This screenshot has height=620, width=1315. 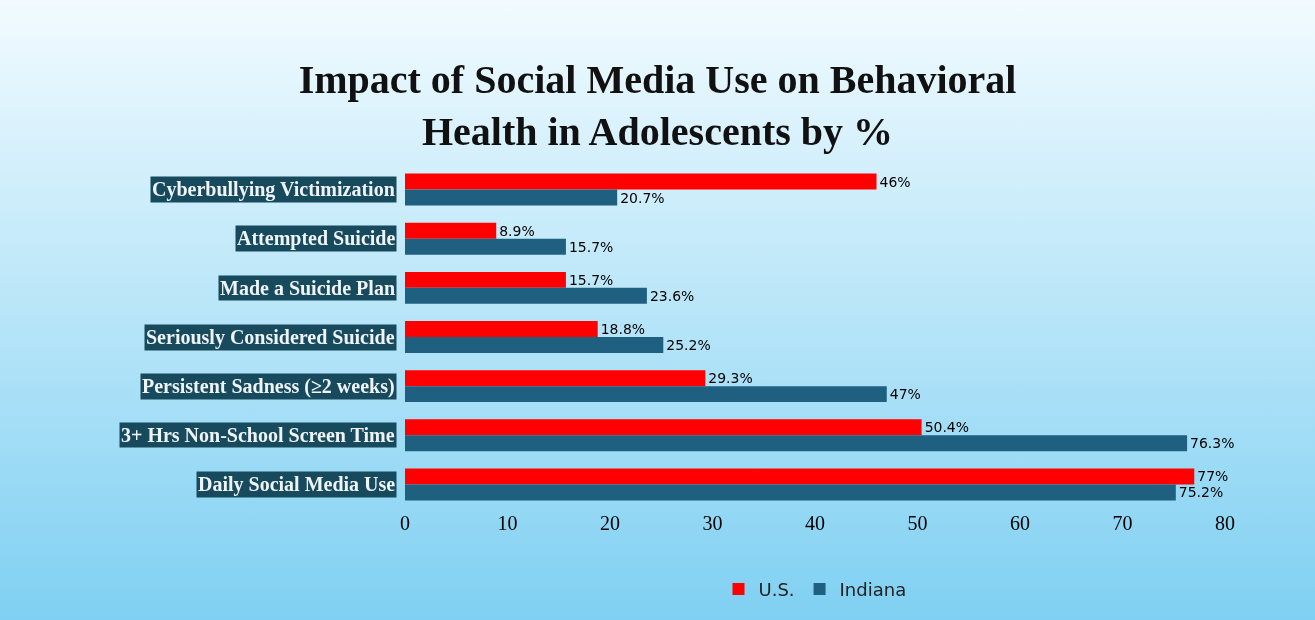 What do you see at coordinates (895, 181) in the screenshot?
I see `data-label: 46%` at bounding box center [895, 181].